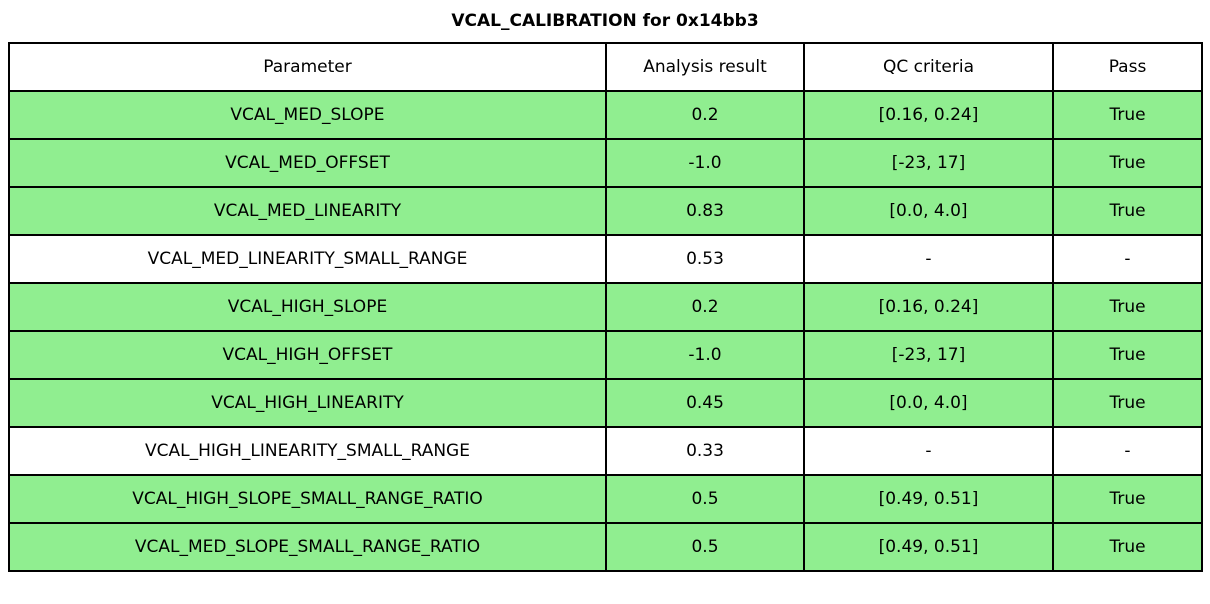 The height and width of the screenshot is (604, 1210). Describe the element at coordinates (307, 499) in the screenshot. I see `cell-parameter: VCAL_HIGH_SLOPE_SMALL_RANGE_RATIO` at that location.